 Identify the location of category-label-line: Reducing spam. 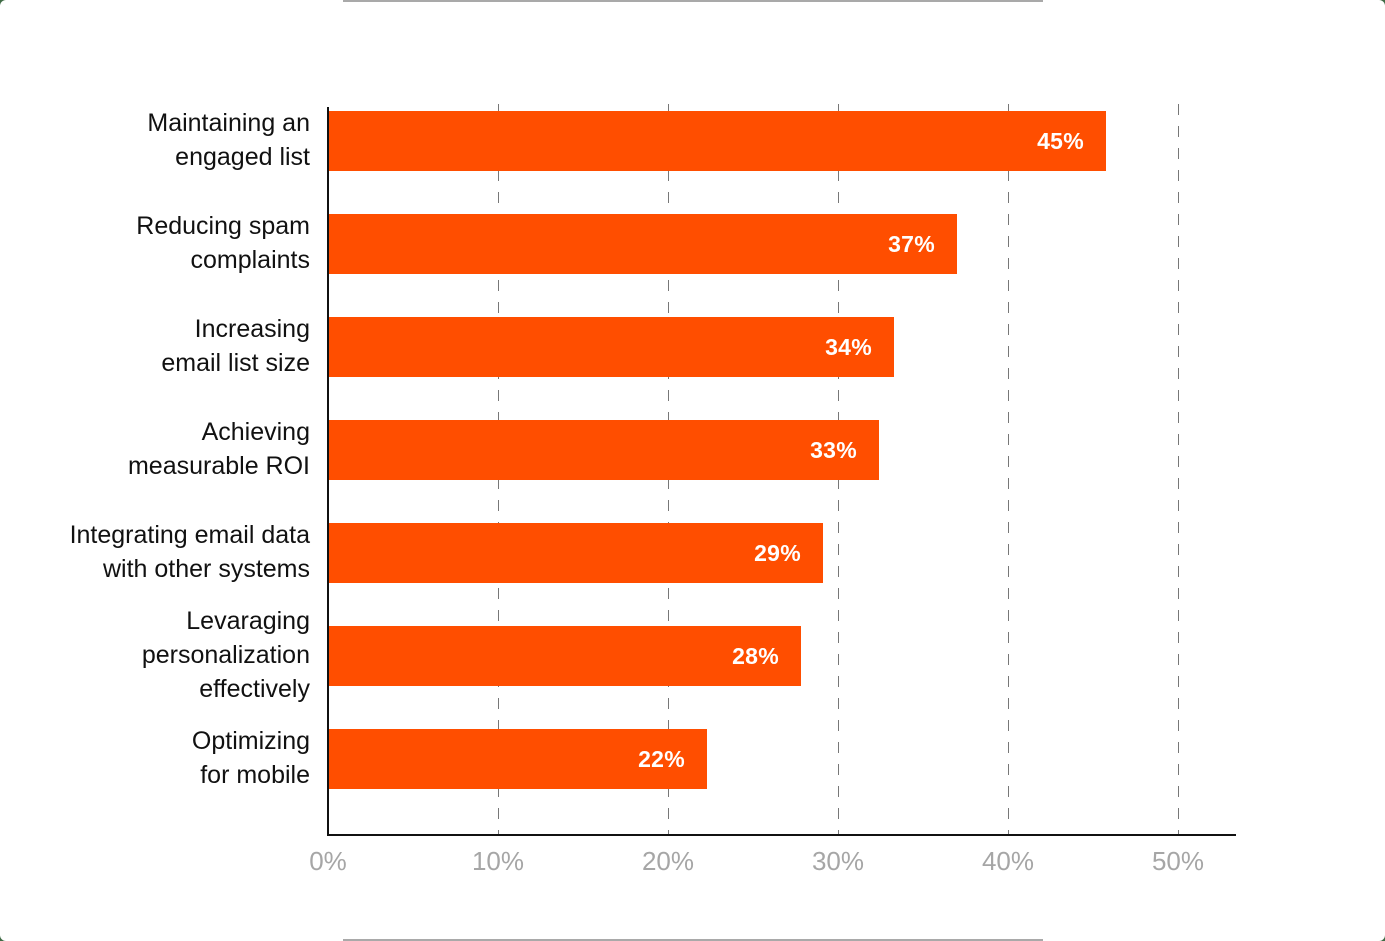
(223, 226).